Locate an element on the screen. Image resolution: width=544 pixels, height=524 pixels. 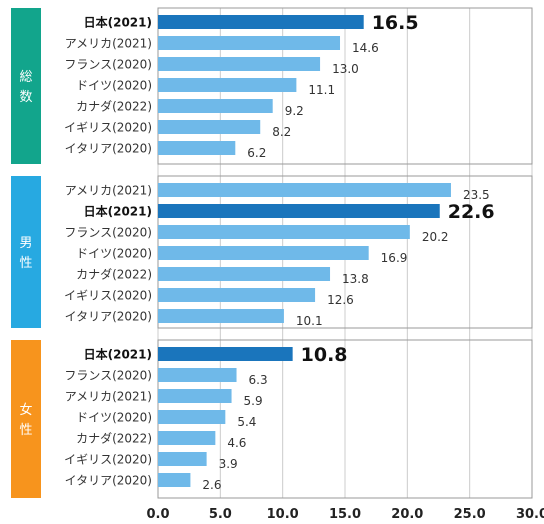
value-label: 16.5 is located at coordinates (395, 23).